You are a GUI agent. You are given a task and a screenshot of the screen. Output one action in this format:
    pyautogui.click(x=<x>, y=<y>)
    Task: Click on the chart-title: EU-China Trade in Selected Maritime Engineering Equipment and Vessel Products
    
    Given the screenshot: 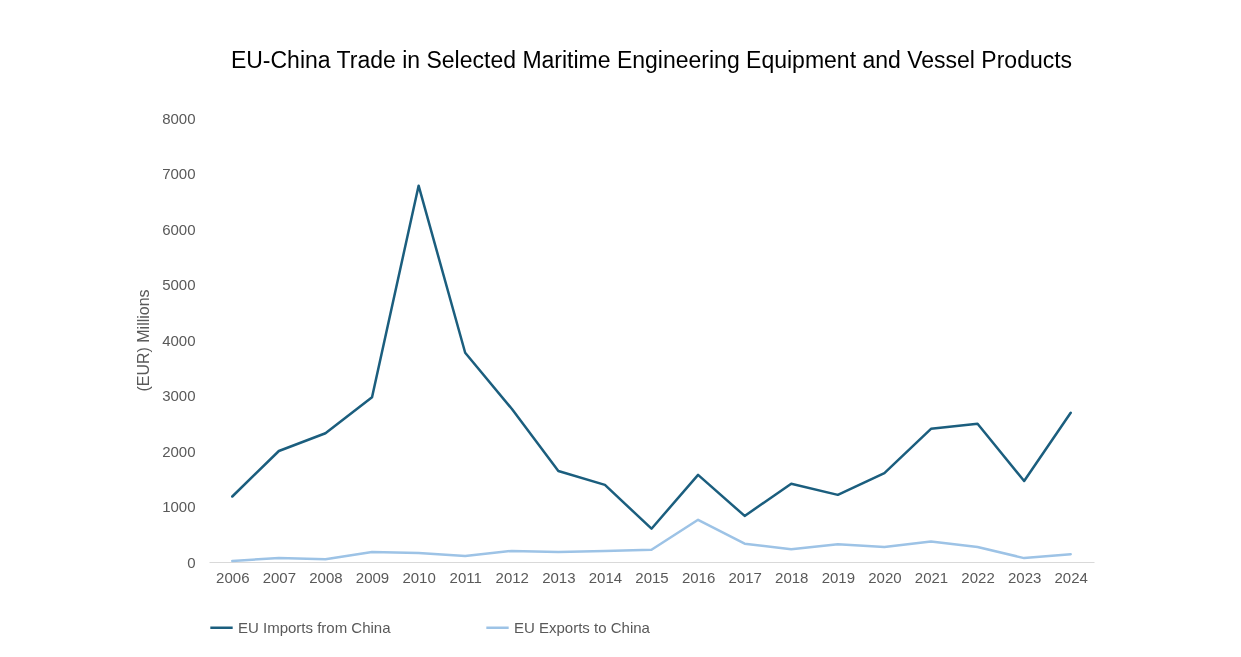 What is the action you would take?
    pyautogui.click(x=651, y=60)
    